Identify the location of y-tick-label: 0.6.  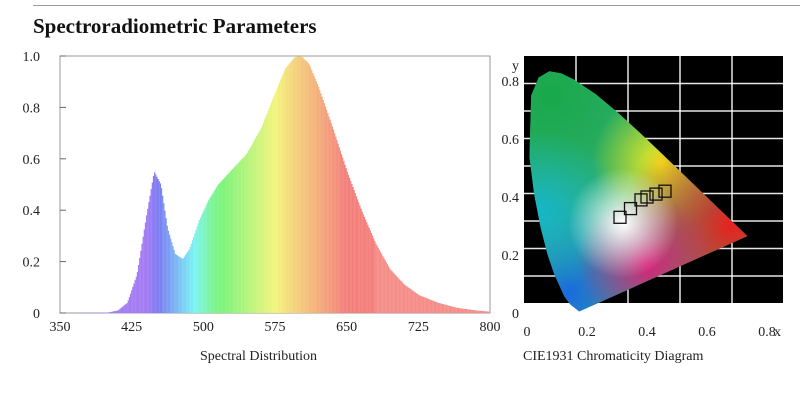
(511, 140).